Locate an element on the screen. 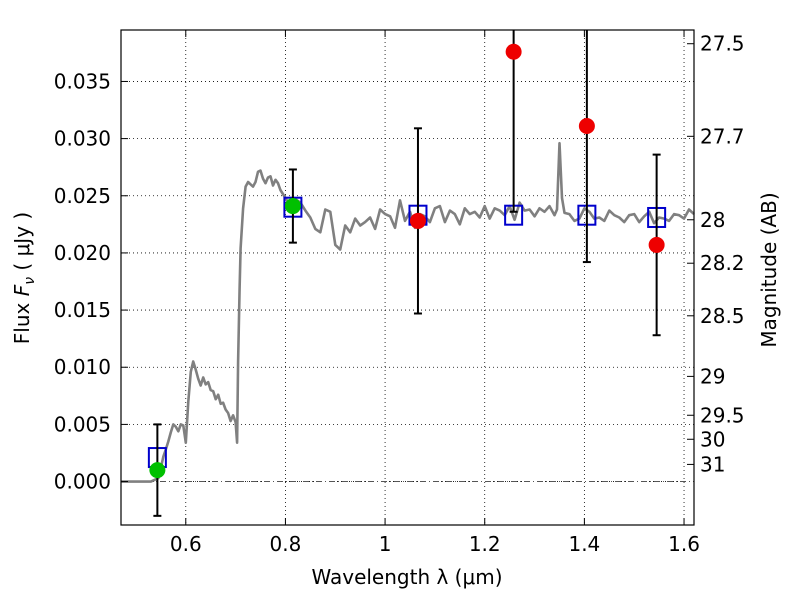  y2-axis-title: Magnitude (AB) is located at coordinates (769, 269).